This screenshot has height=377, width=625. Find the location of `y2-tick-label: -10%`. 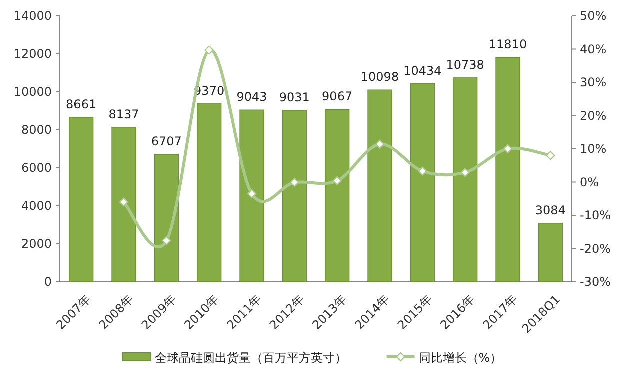

y2-tick-label: -10% is located at coordinates (596, 215).